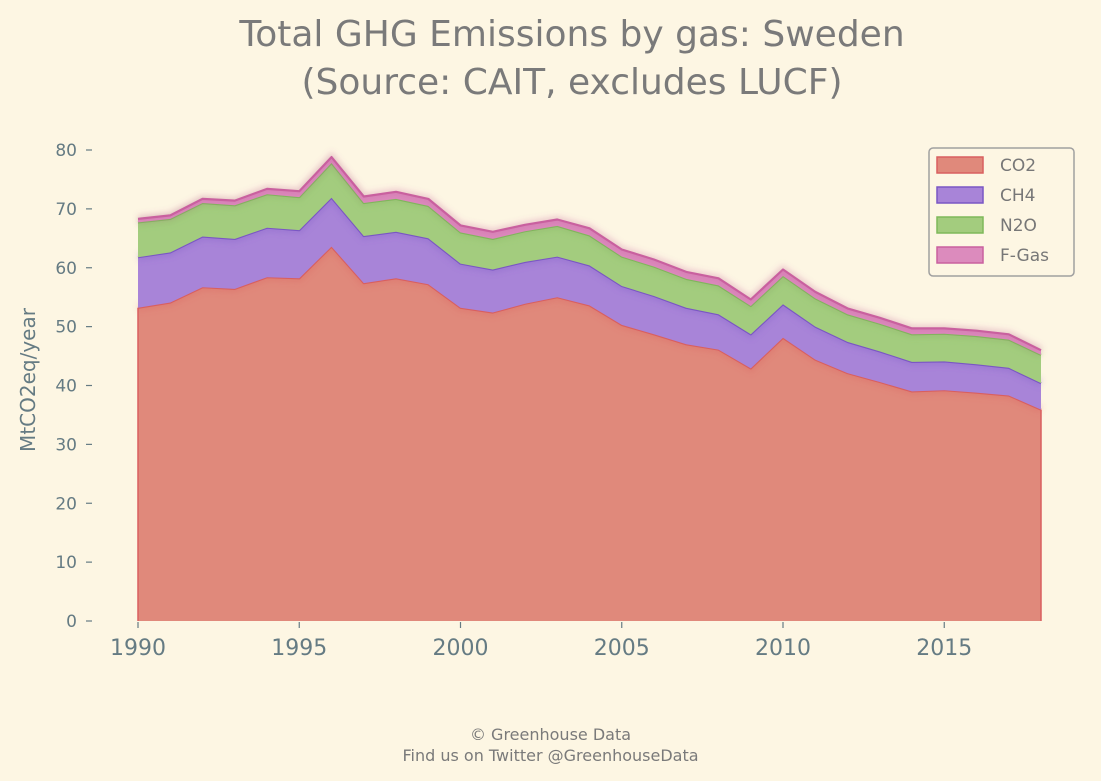 This screenshot has height=781, width=1101. What do you see at coordinates (550, 755) in the screenshot?
I see `twitter-text: Find us on Twitter @GreenhouseData` at bounding box center [550, 755].